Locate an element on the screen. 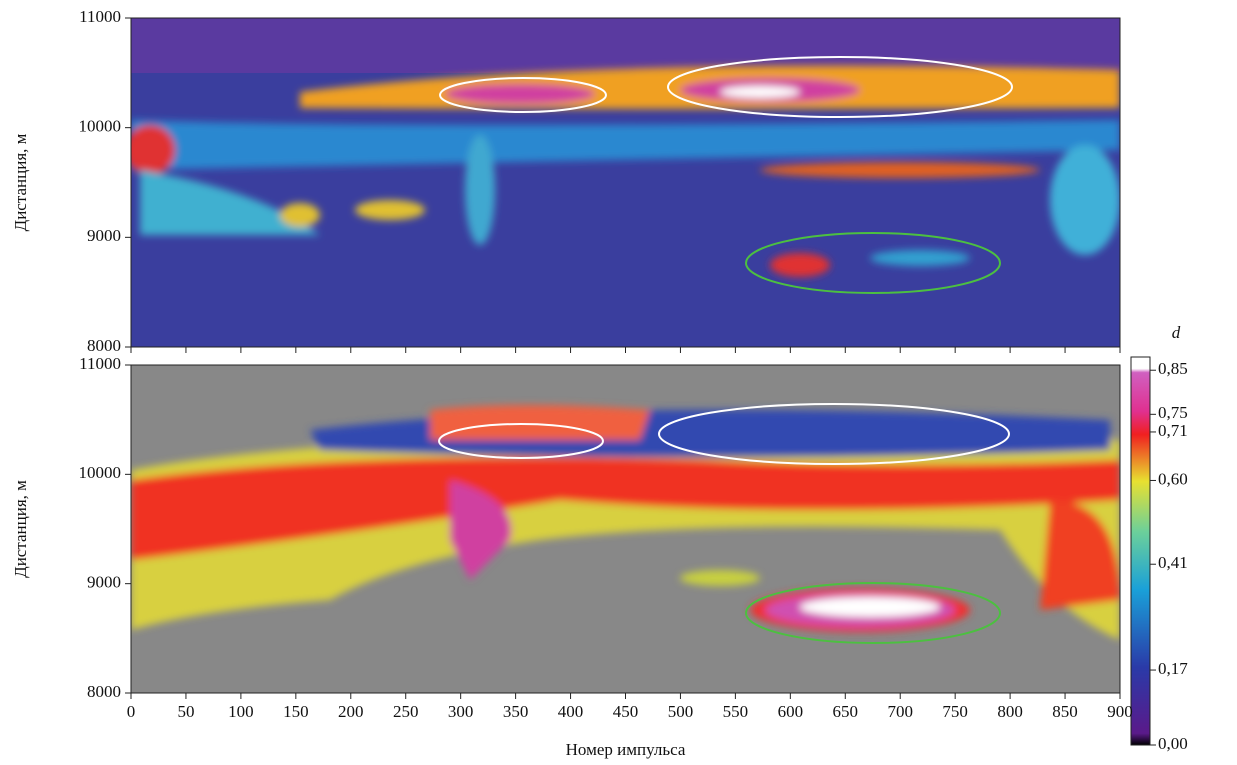 This screenshot has width=1237, height=765. x-tick-label: 500 is located at coordinates (681, 711).